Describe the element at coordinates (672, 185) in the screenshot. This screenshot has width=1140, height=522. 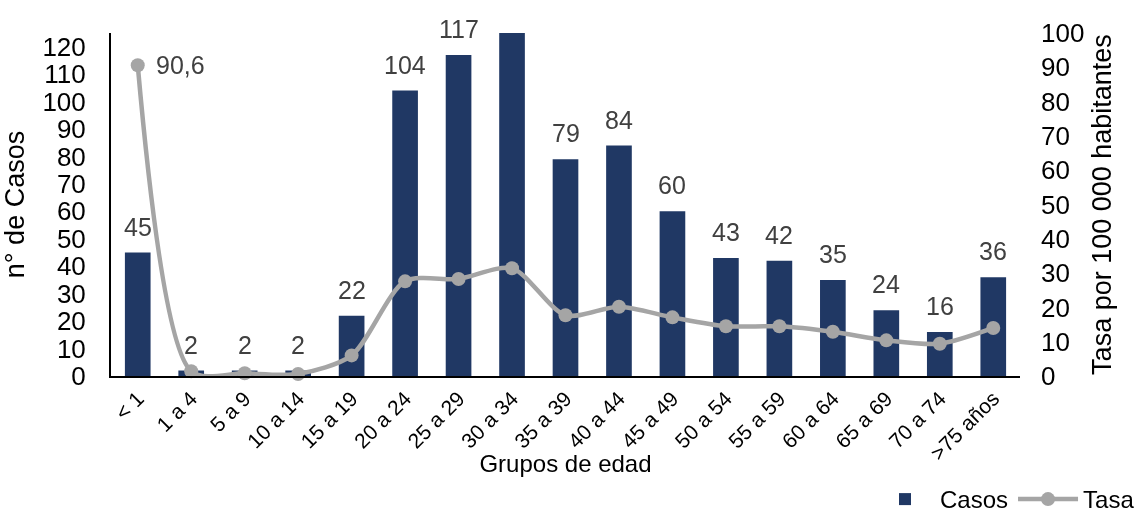
I see `data-label: 60` at that location.